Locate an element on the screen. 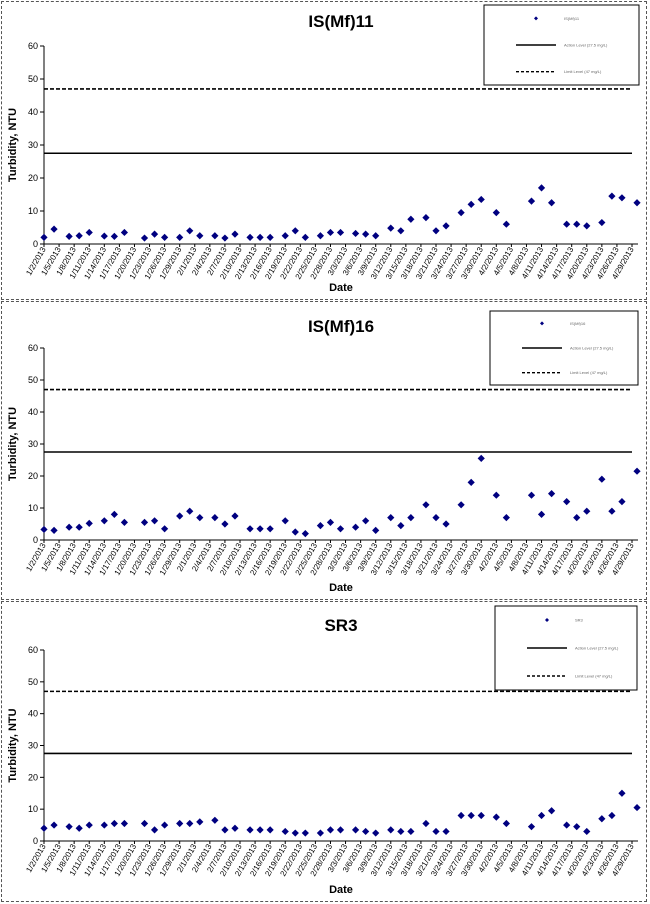 This screenshot has height=904, width=650. legend-label: IS(Mf)16 is located at coordinates (578, 323).